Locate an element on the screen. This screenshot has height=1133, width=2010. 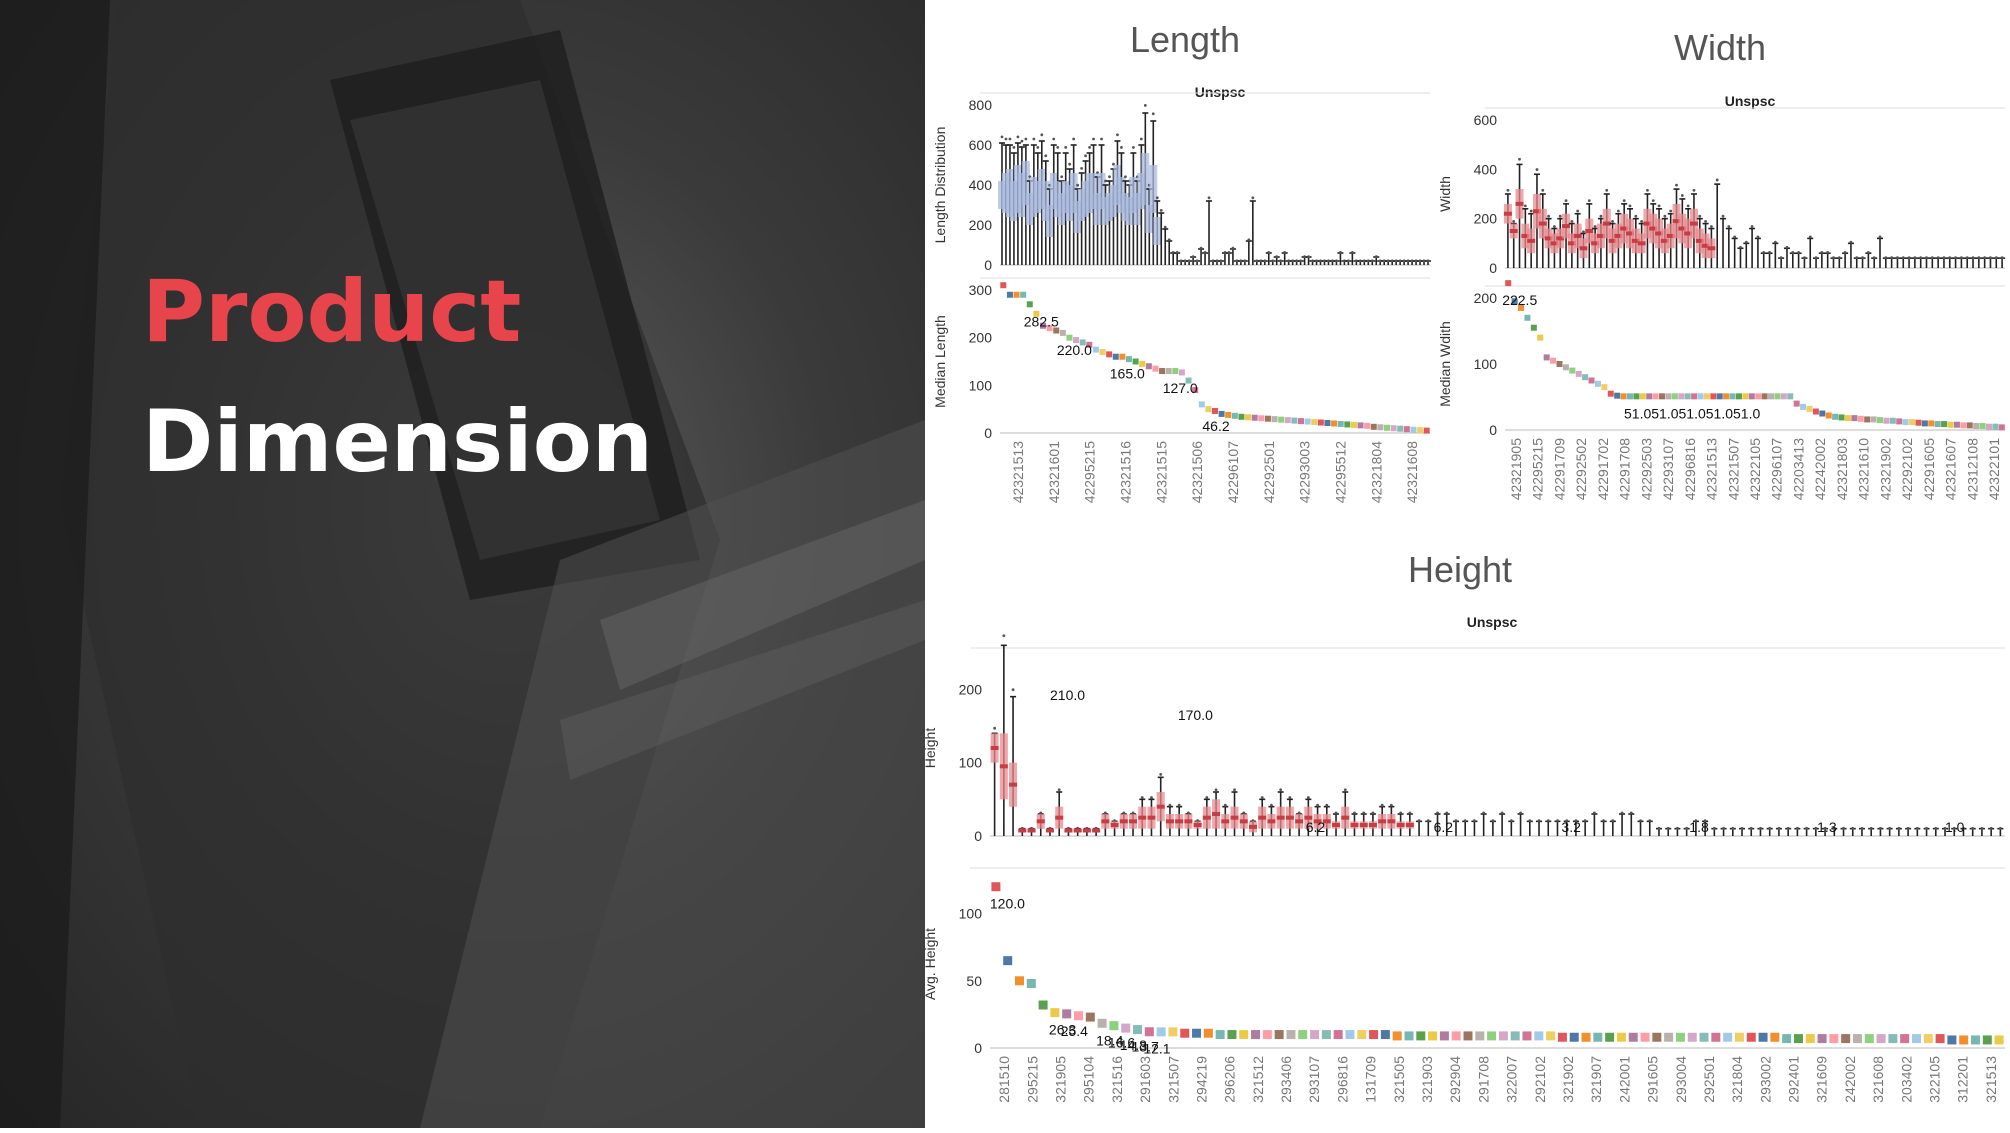
x-tick-label: 42321902 is located at coordinates (1885, 469).